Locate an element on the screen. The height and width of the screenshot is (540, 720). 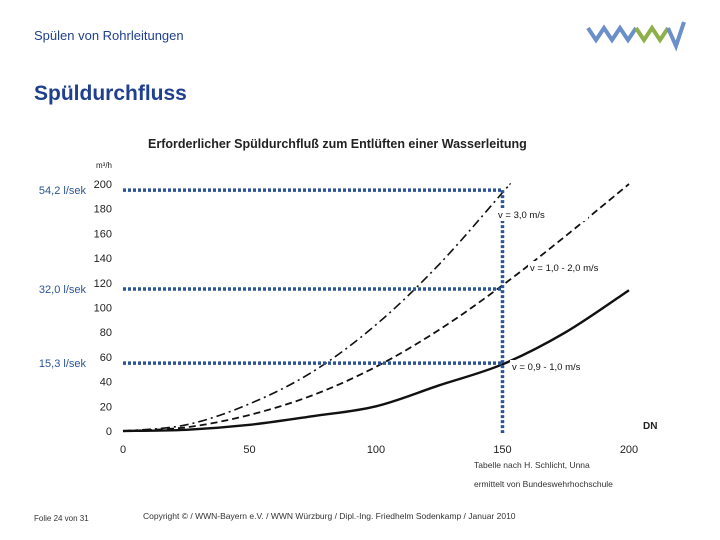
x-axis-label: DN is located at coordinates (650, 426).